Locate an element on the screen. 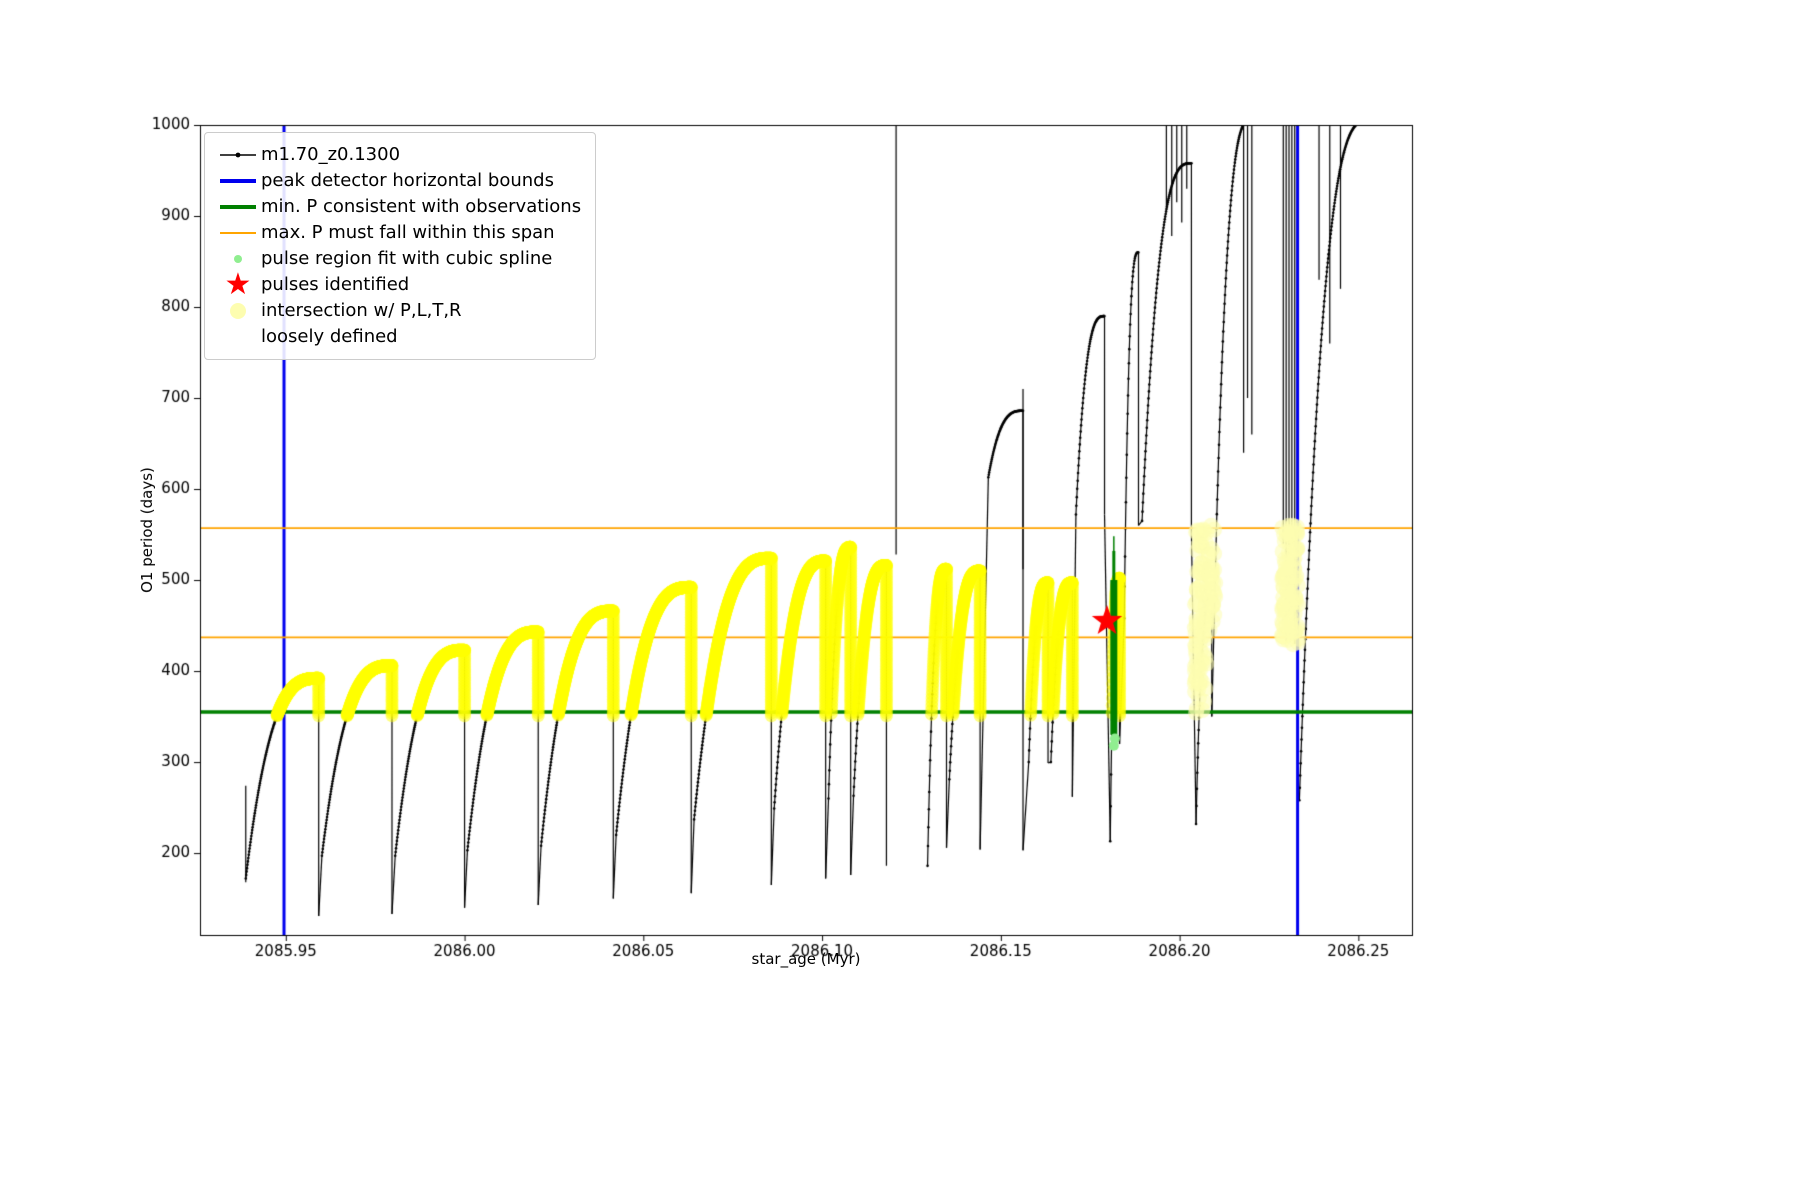 The width and height of the screenshot is (1800, 1200). legend-item: intersection w/ P,L,T,R loosely defined is located at coordinates (398, 324).